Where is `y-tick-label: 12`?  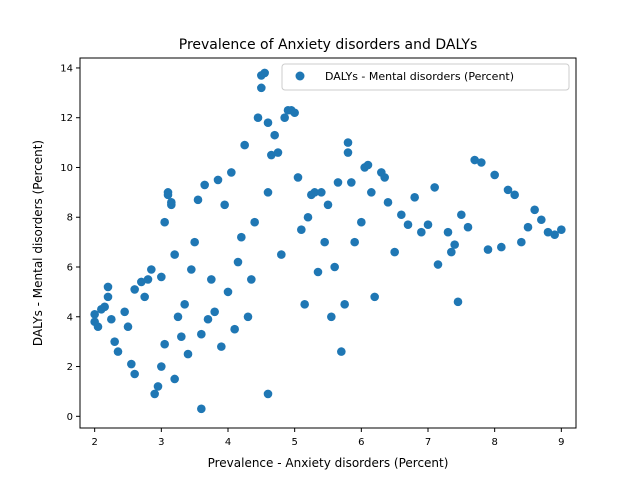
y-tick-label: 12 is located at coordinates (66, 118).